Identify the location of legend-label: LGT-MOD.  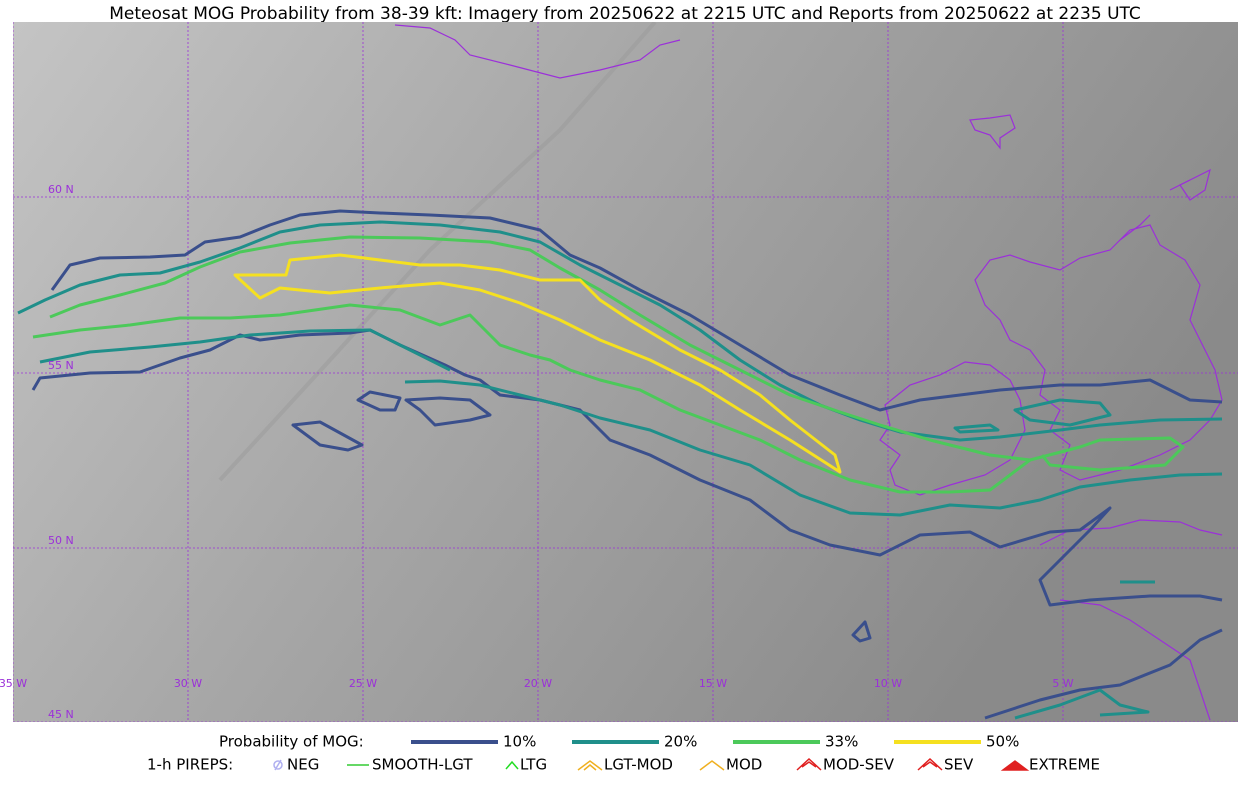
(638, 765).